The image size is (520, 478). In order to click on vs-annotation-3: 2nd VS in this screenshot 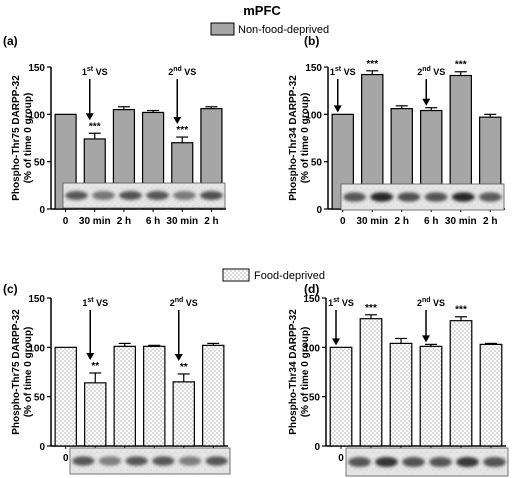, I will do `click(431, 302)`.